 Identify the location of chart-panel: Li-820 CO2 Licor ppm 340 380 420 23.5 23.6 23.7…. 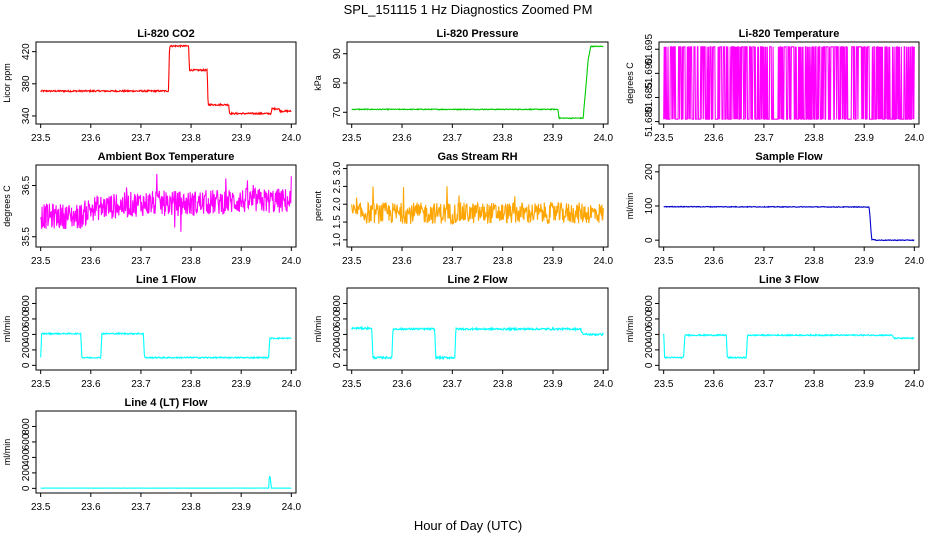
(151, 86).